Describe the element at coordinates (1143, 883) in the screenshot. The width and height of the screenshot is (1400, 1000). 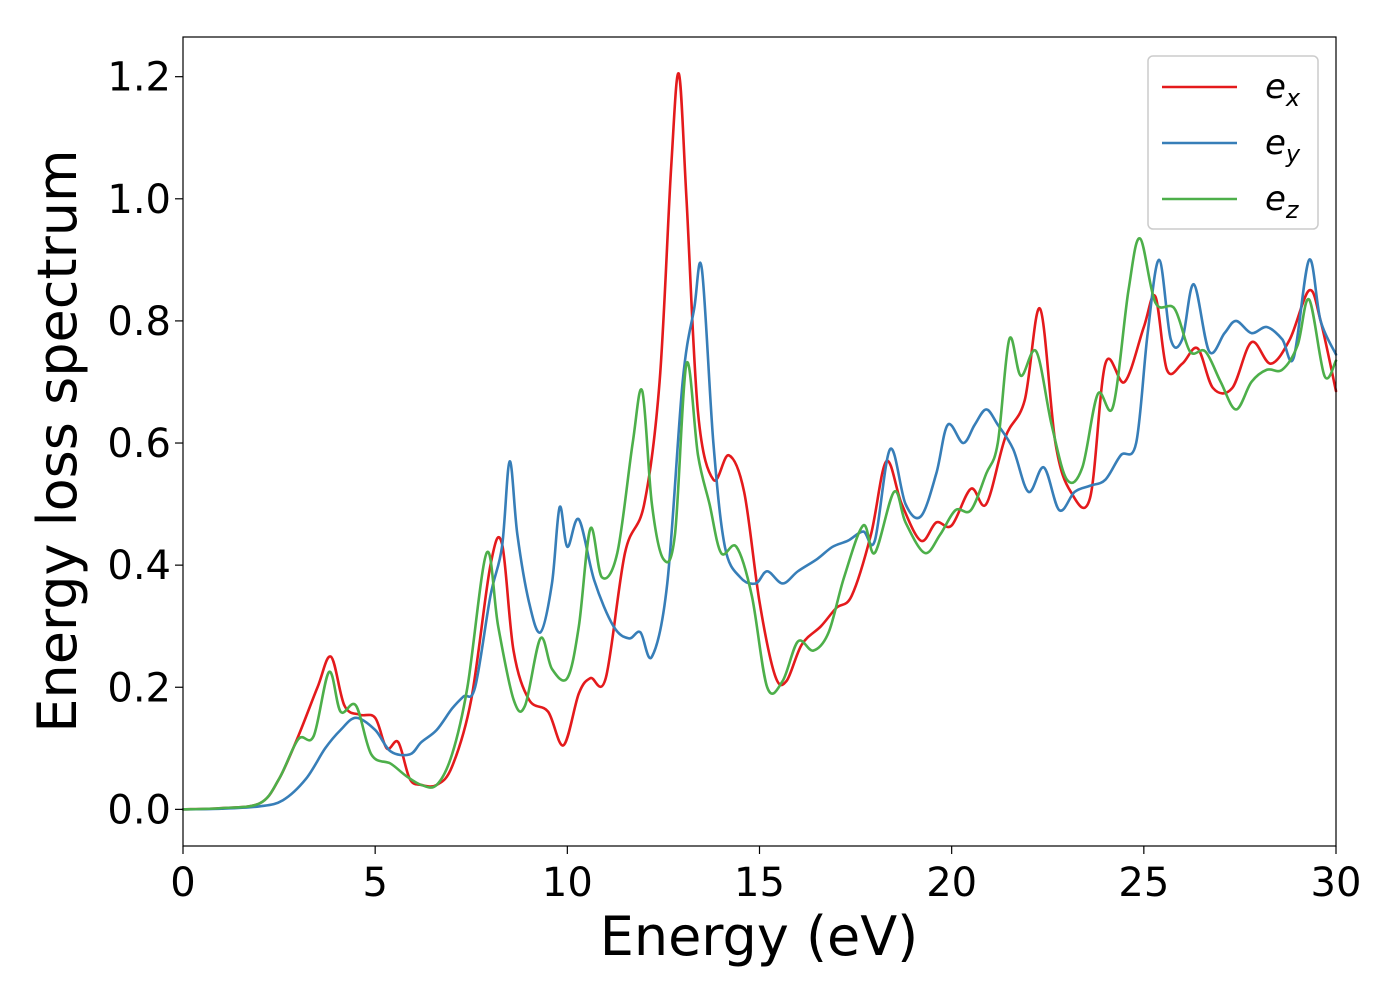
I see `x-tick-label: 25` at that location.